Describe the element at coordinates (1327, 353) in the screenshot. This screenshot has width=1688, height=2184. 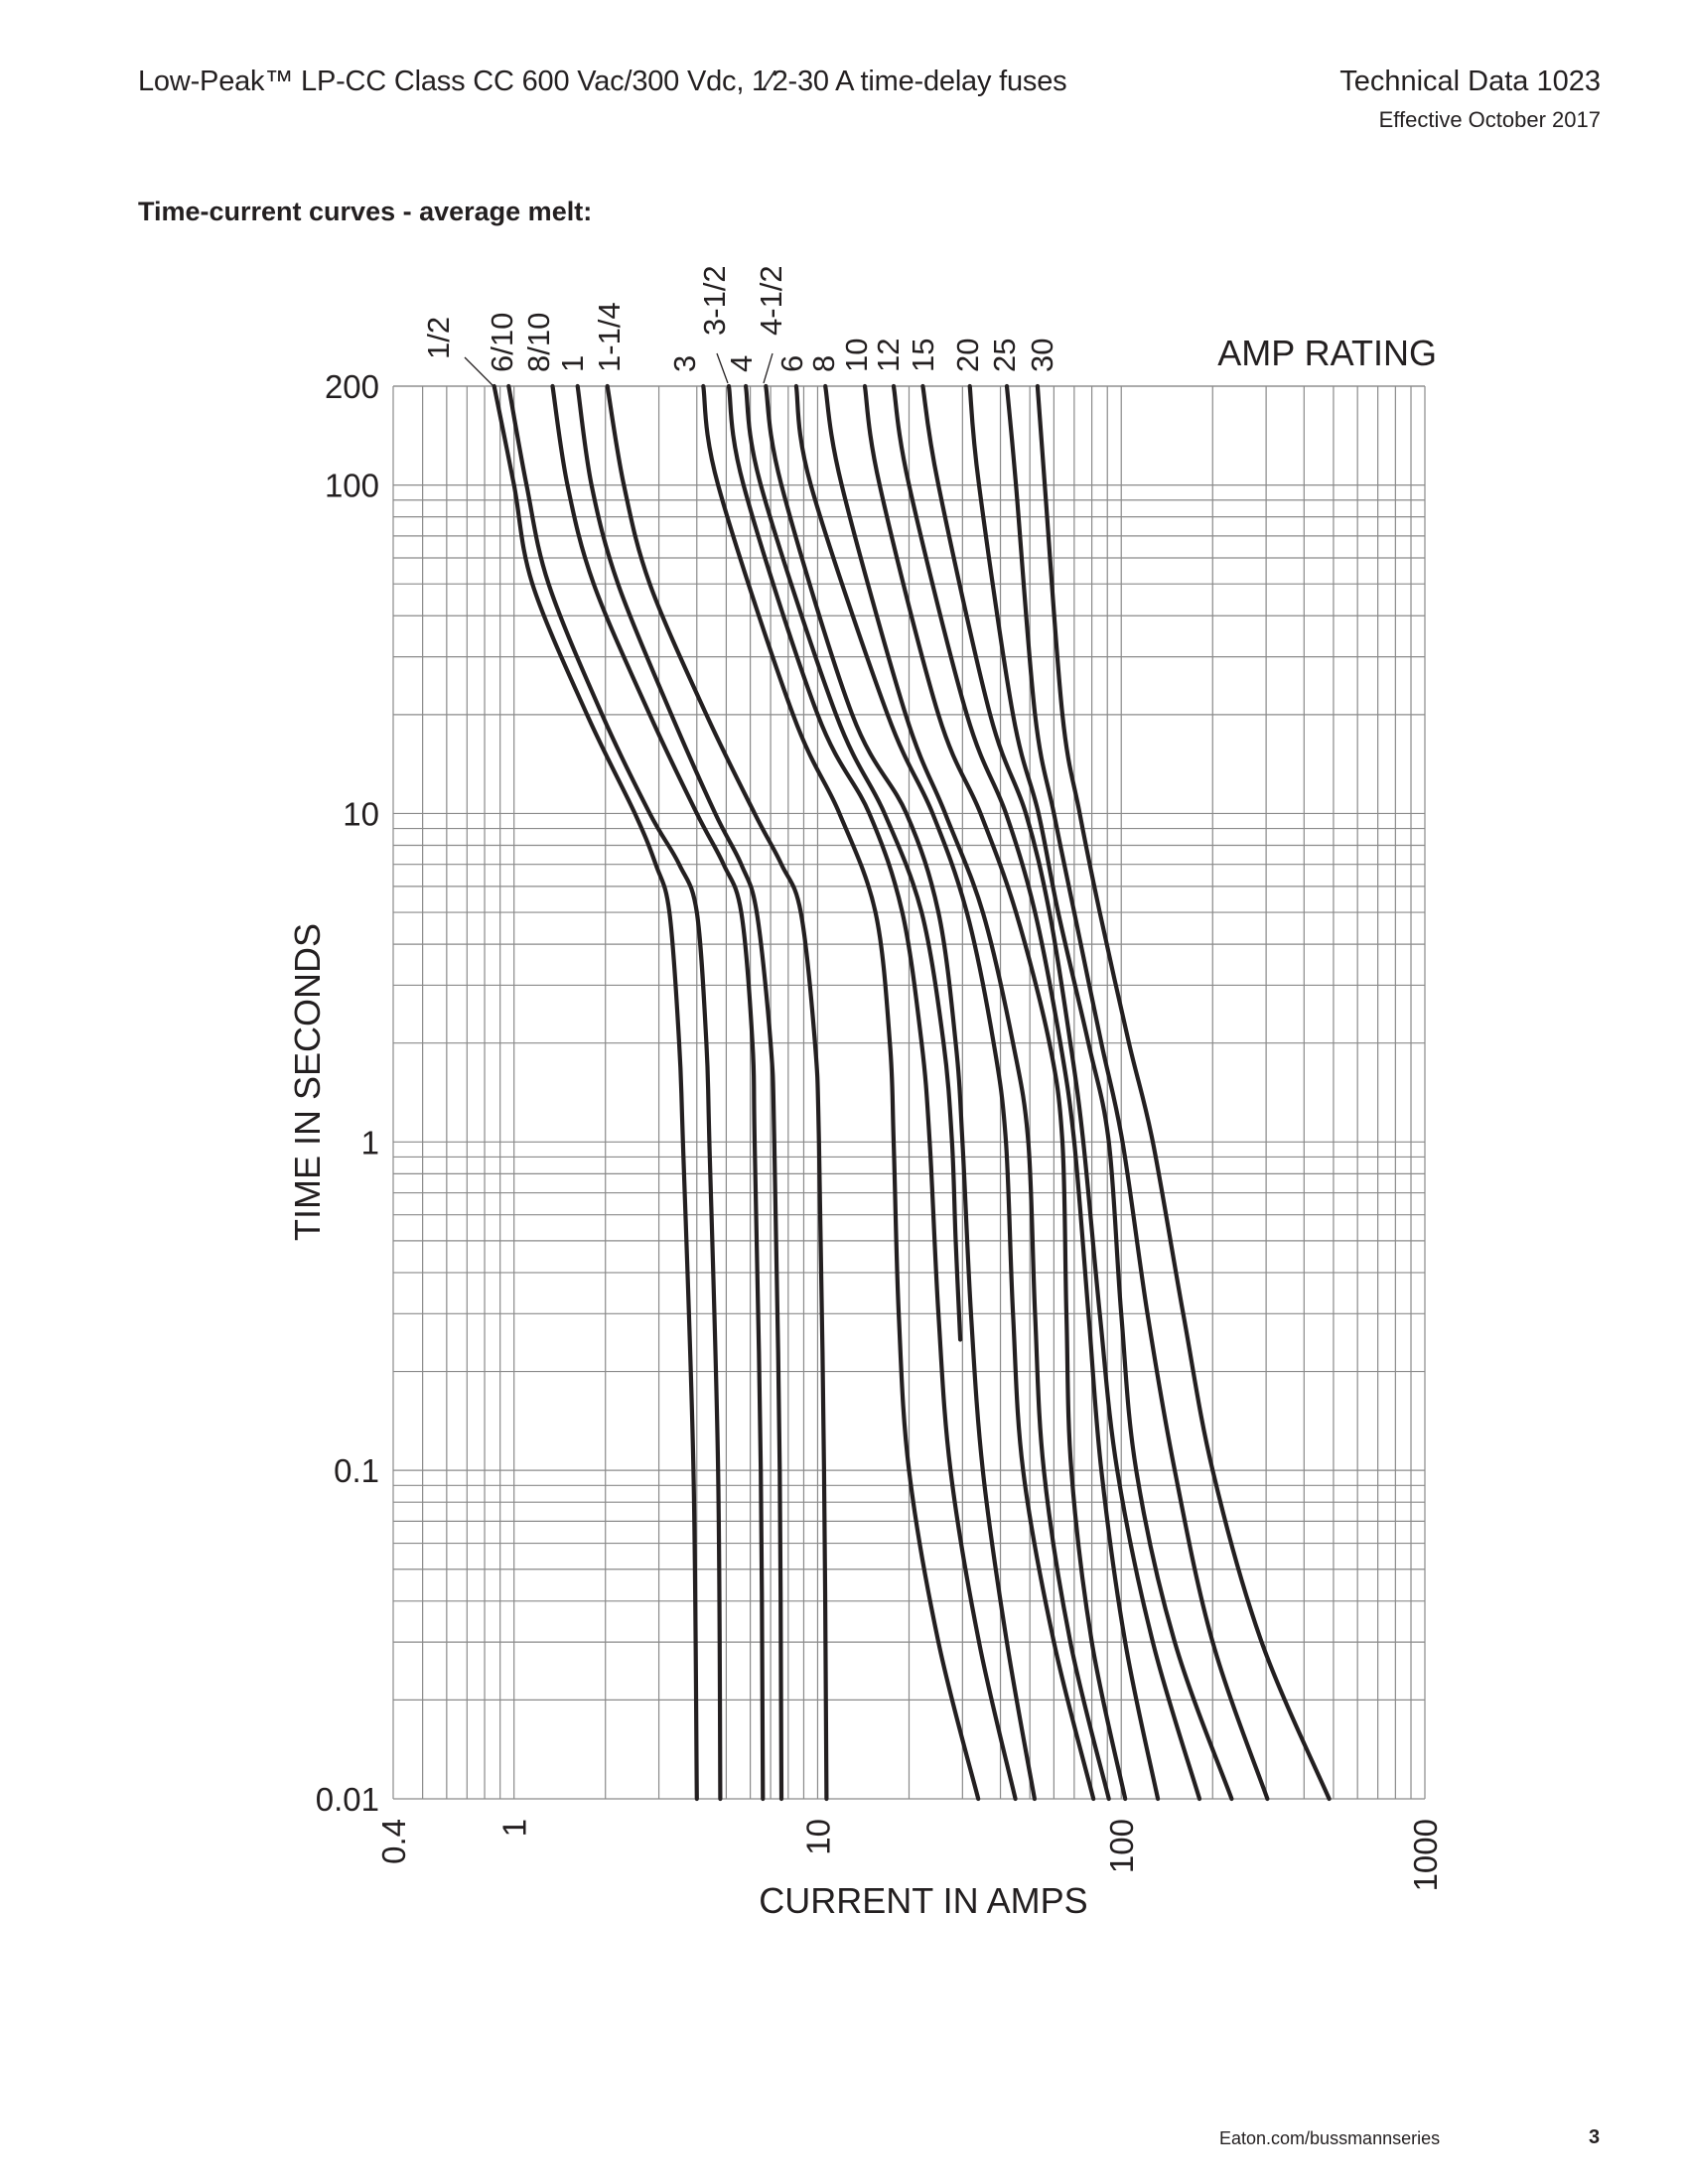
I see `legend-title: AMP RATING` at that location.